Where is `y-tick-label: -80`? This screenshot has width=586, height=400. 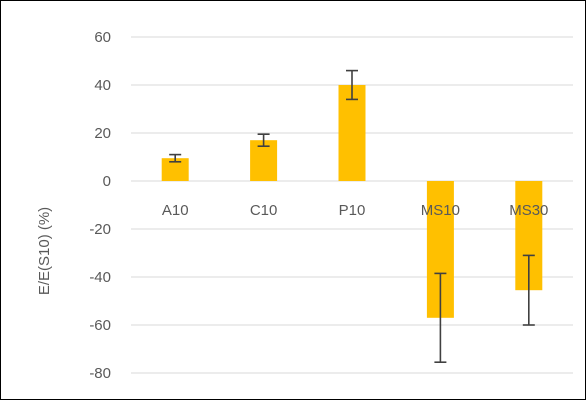 y-tick-label: -80 is located at coordinates (100, 373).